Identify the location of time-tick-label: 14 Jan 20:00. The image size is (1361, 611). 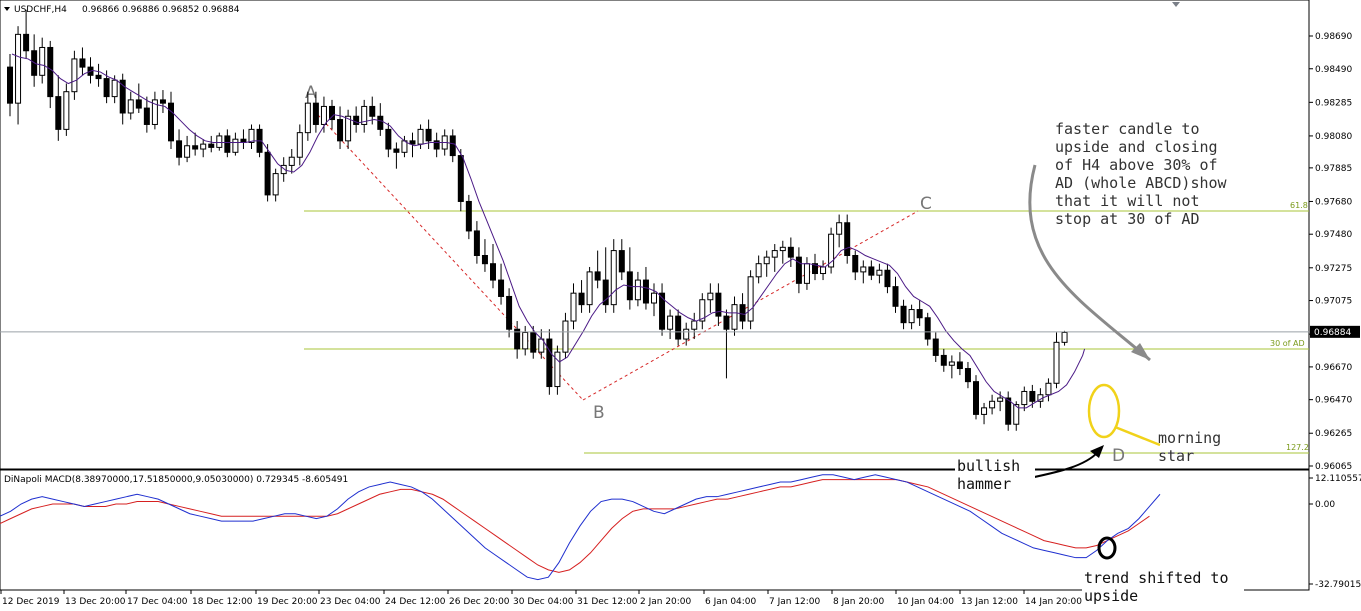
(1053, 602).